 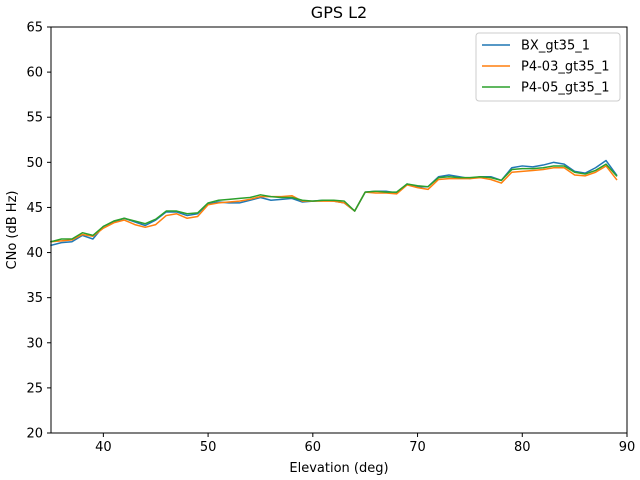 What do you see at coordinates (34, 28) in the screenshot?
I see `y-tick-label: 65` at bounding box center [34, 28].